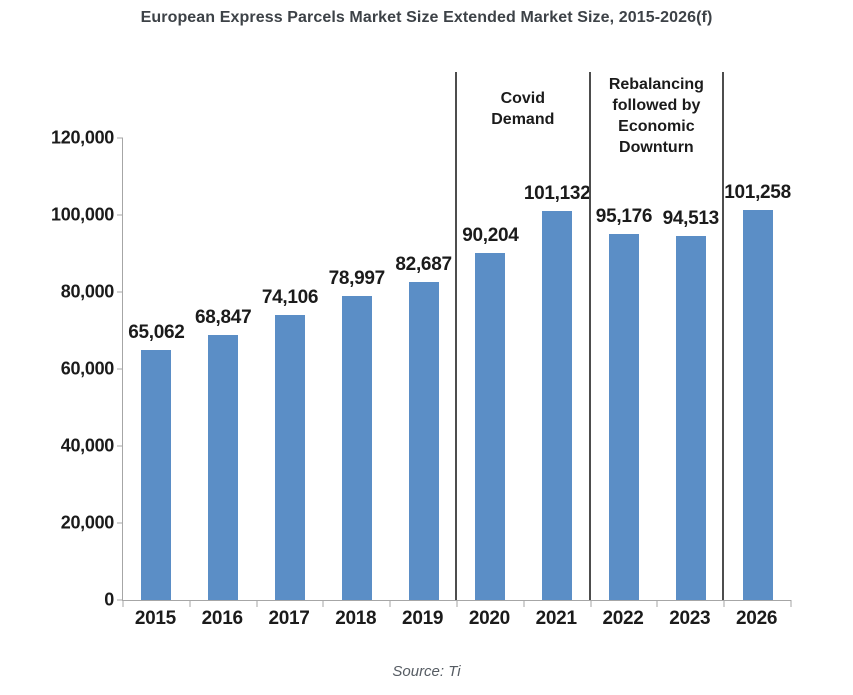 The width and height of the screenshot is (853, 695). Describe the element at coordinates (691, 219) in the screenshot. I see `bar-value-label: 94,513` at that location.